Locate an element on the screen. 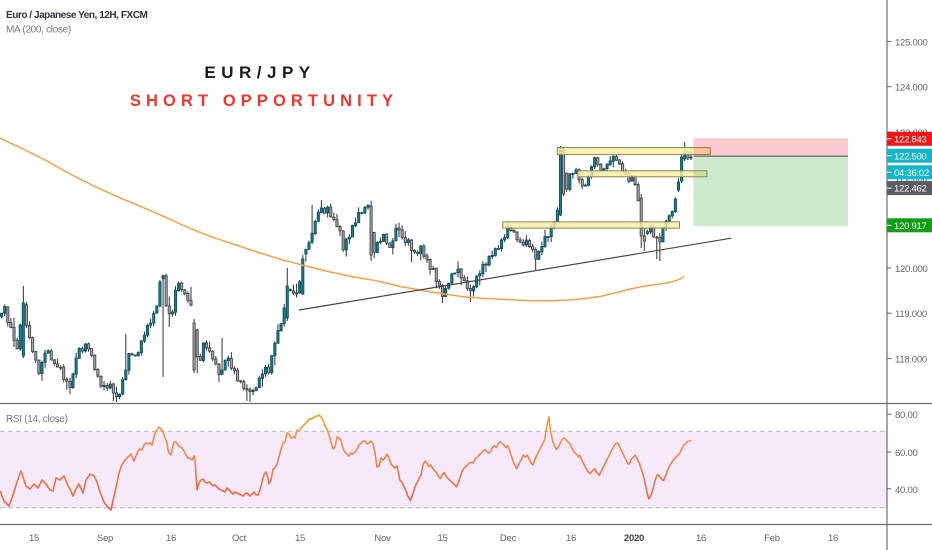 The height and width of the screenshot is (550, 932). svg-text: 122.462 is located at coordinates (910, 189).